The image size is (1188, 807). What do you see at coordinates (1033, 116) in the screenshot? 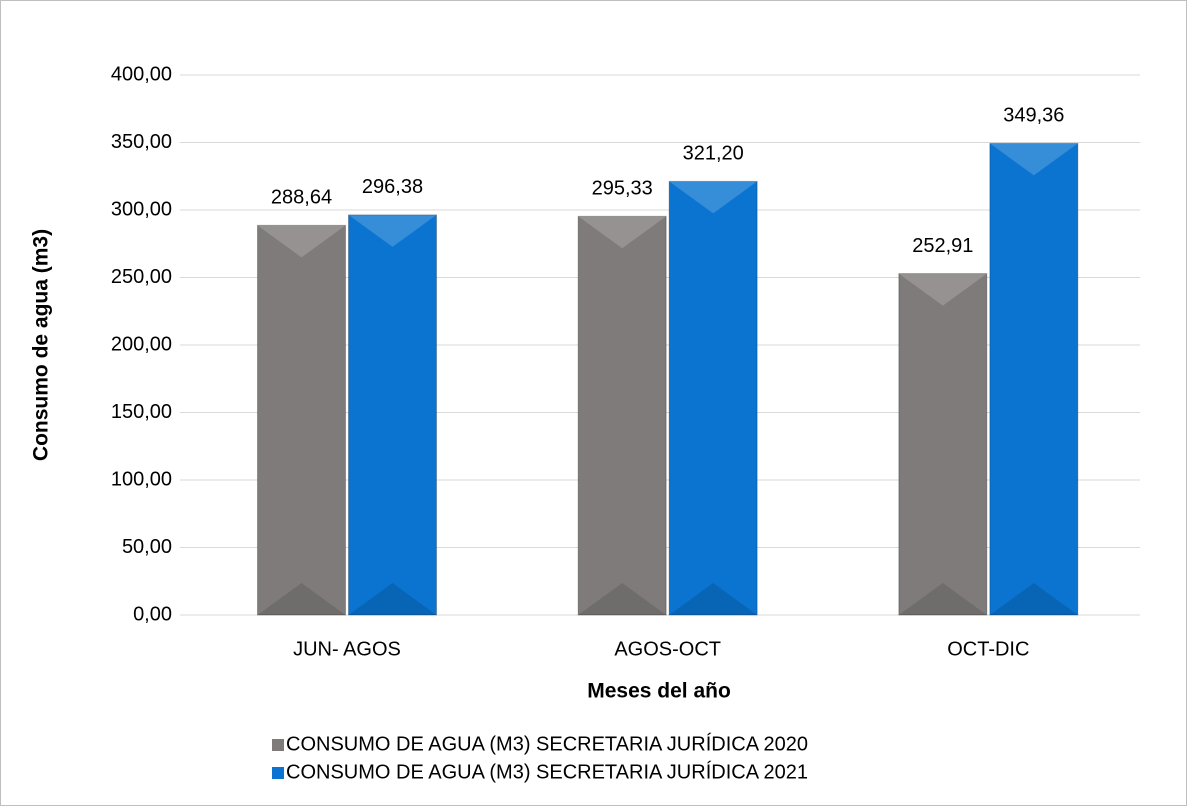
I see `data-label: 349,36` at bounding box center [1033, 116].